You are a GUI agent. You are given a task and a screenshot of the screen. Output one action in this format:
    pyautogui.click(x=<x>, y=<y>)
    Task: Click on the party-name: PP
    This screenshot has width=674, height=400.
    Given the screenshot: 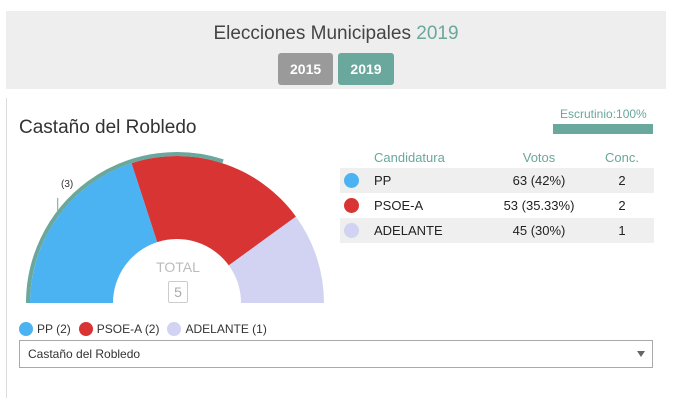 What is the action you would take?
    pyautogui.click(x=383, y=180)
    